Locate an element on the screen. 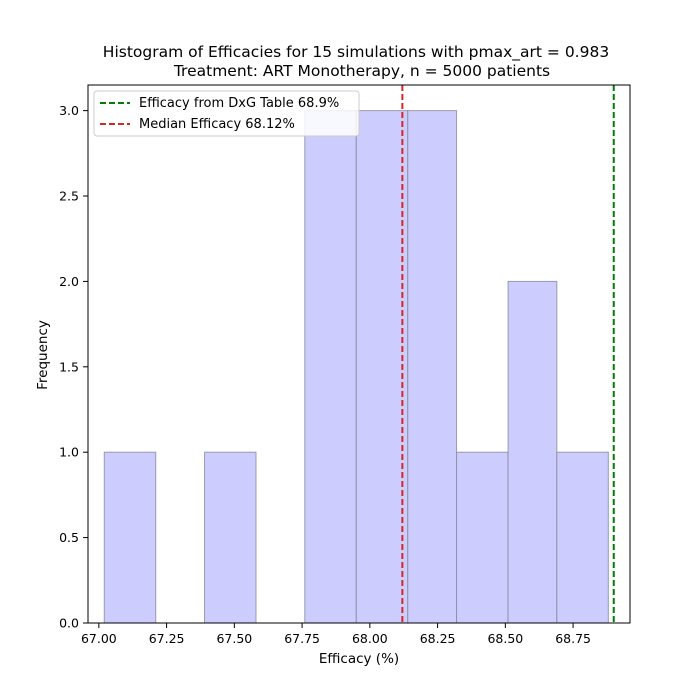  x-tick-label: 67.50 is located at coordinates (234, 638).